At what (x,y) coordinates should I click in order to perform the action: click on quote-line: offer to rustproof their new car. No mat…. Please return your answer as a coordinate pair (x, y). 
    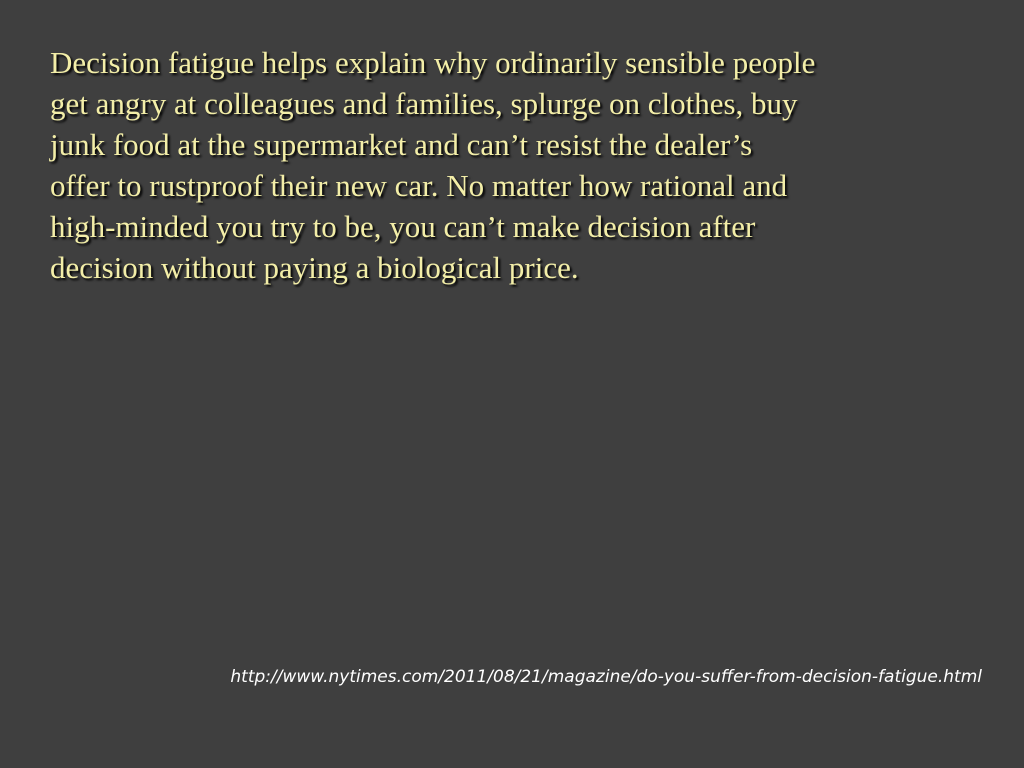
    Looking at the image, I should click on (419, 185).